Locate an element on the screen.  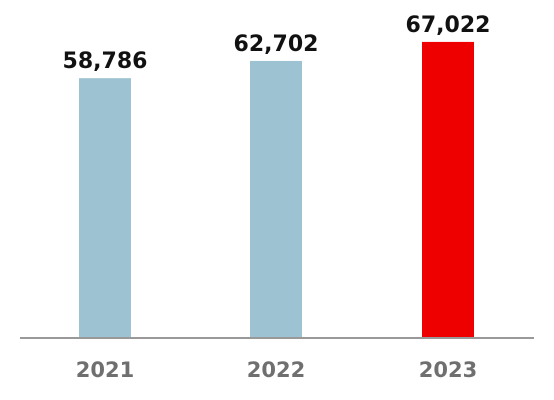
value-label-2021: 58,786 is located at coordinates (105, 61).